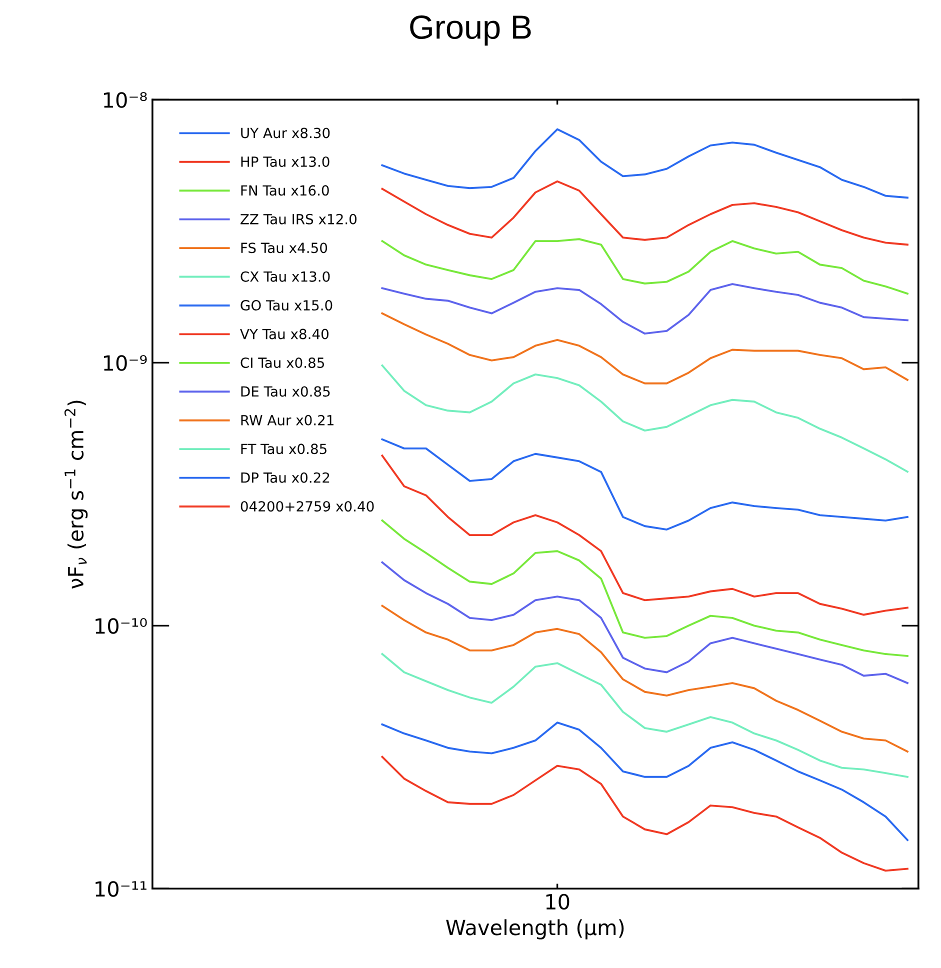 Image resolution: width=941 pixels, height=968 pixels. I want to click on legend-label: ZZ Tau IRS x12.0, so click(298, 219).